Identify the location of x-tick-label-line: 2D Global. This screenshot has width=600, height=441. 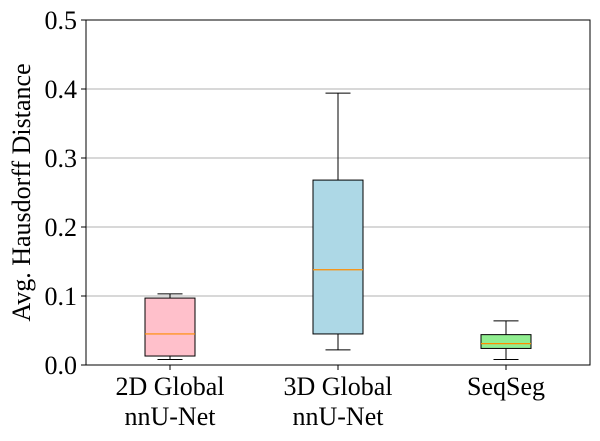
(169, 386).